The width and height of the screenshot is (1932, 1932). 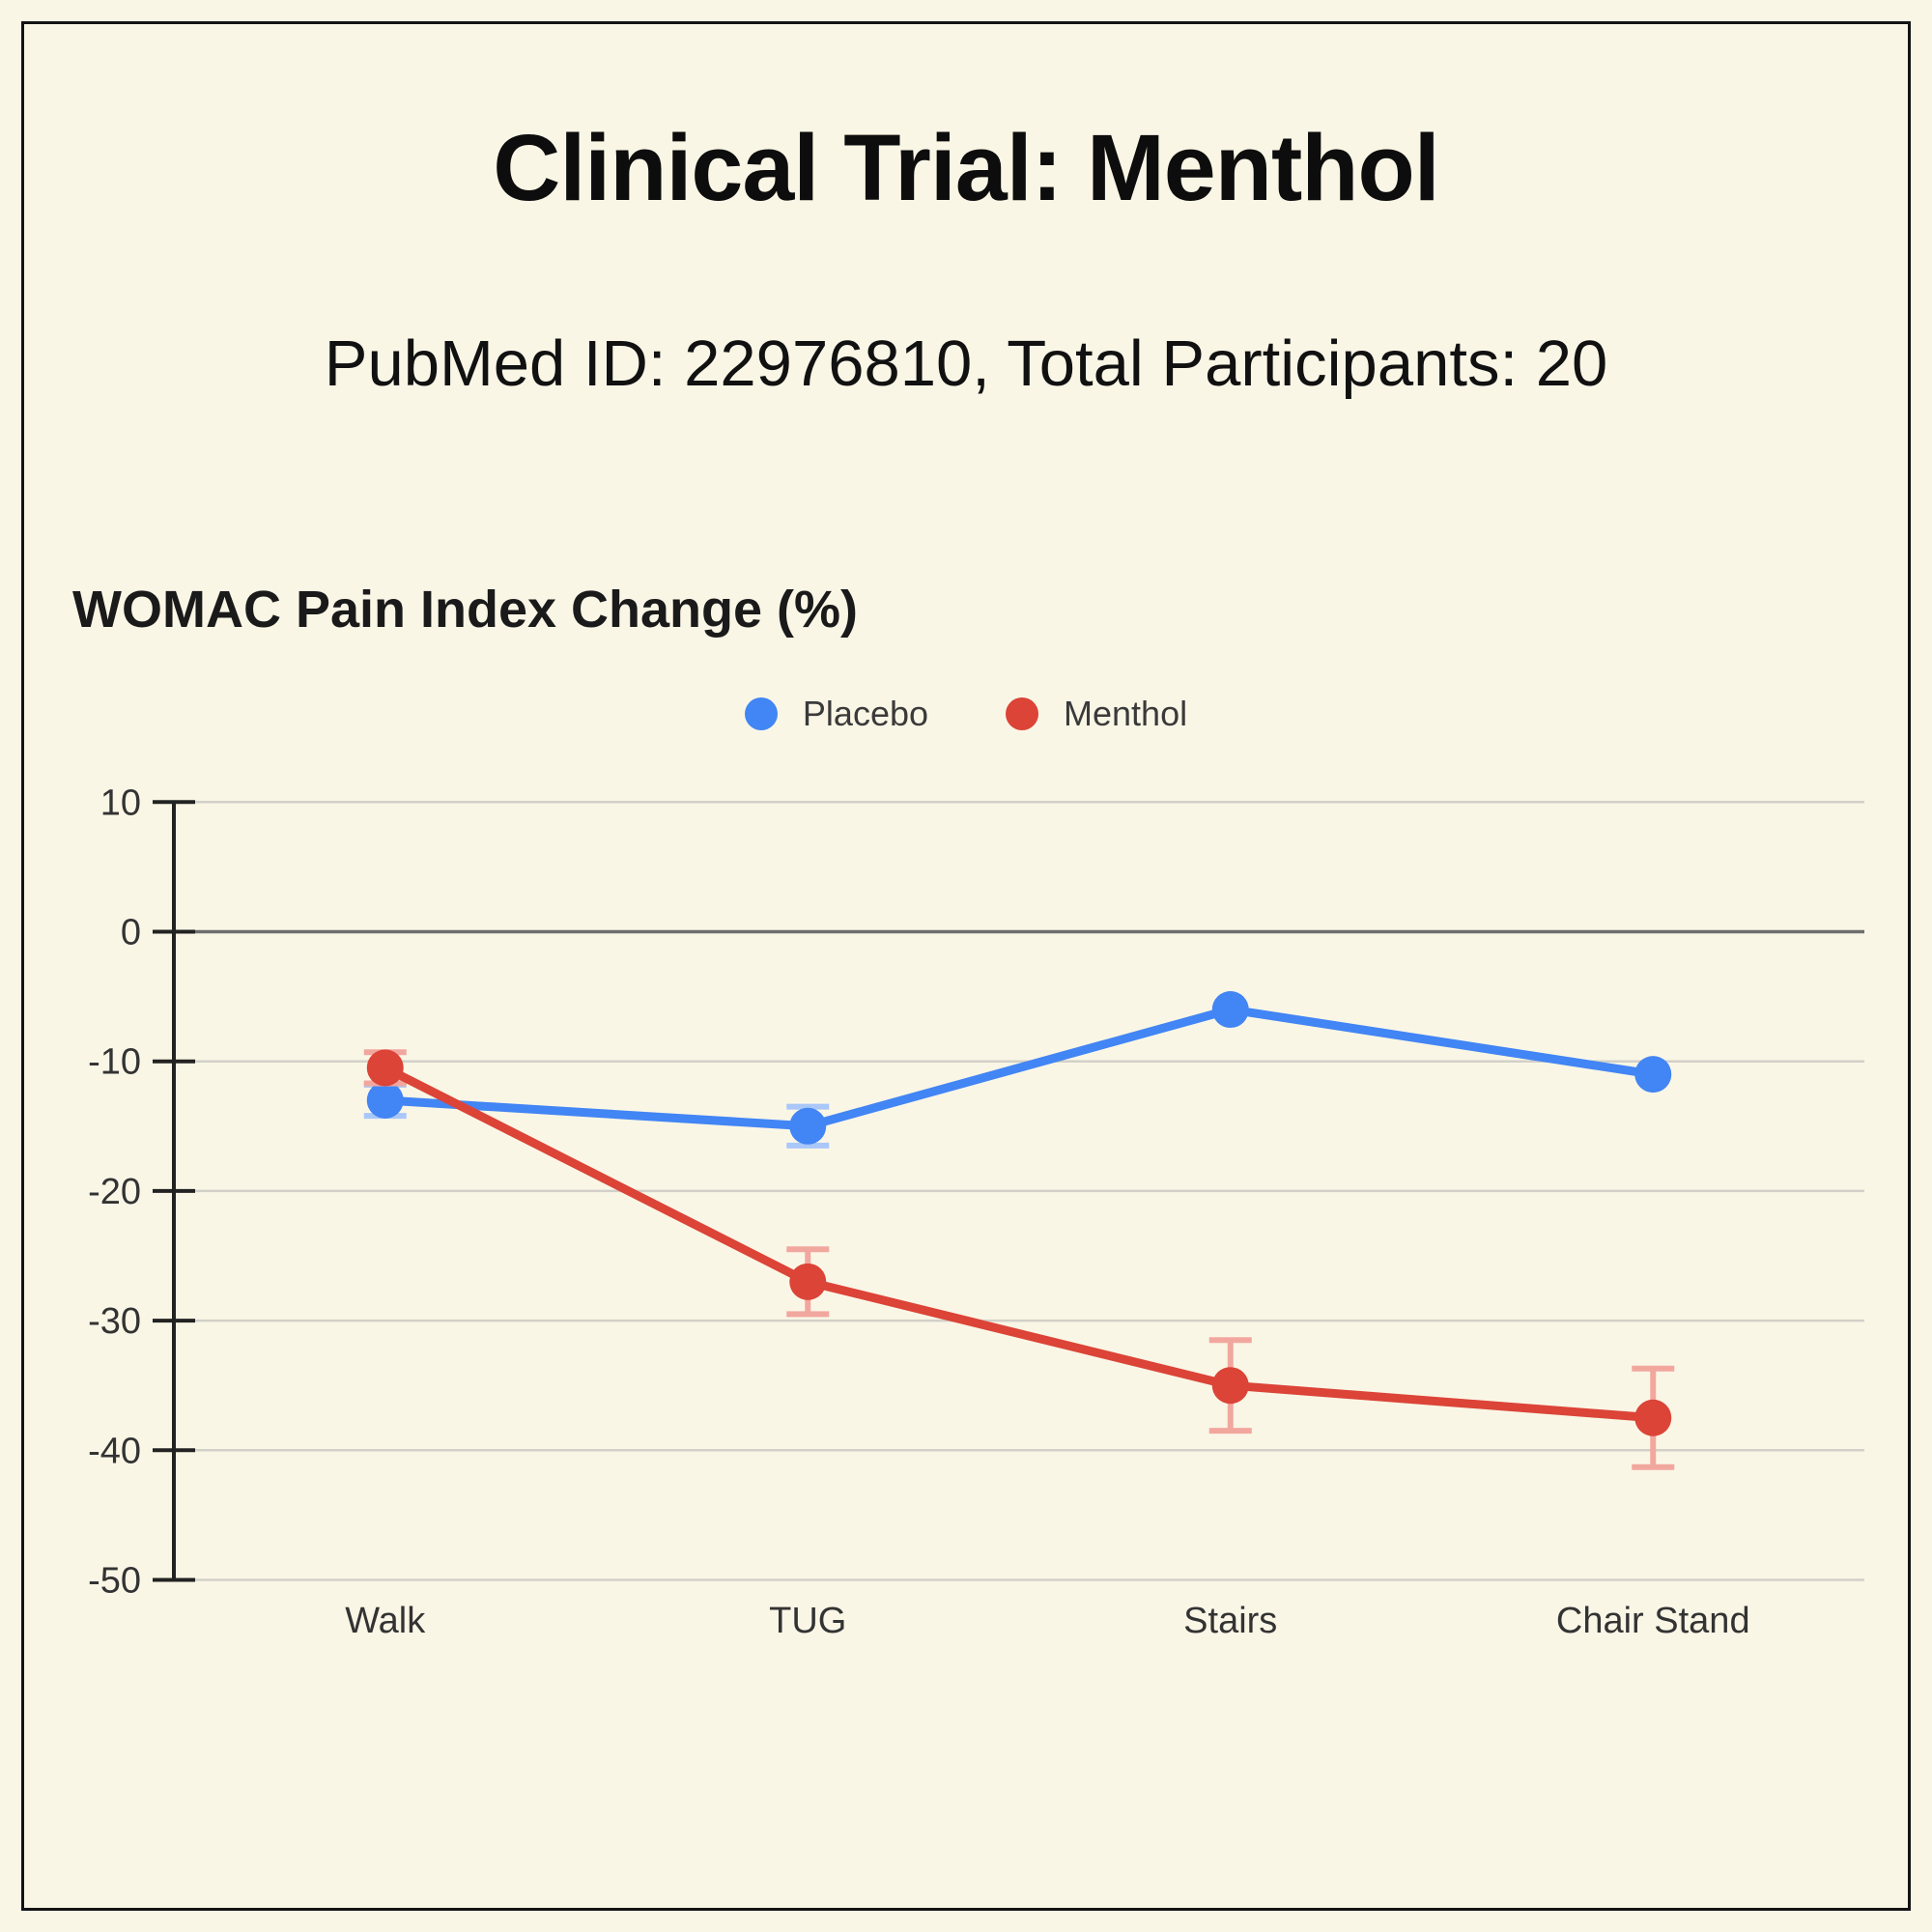 I want to click on y-tick-label: -40, so click(x=114, y=1451).